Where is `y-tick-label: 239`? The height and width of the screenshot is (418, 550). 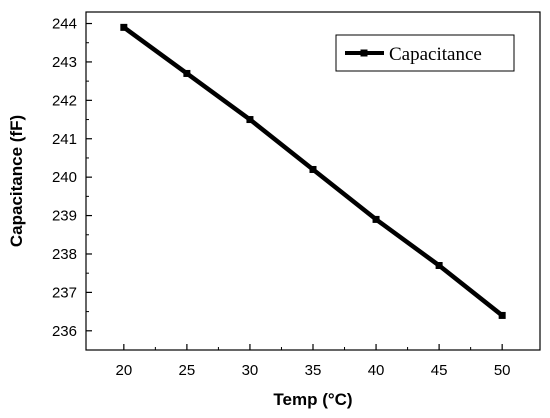
y-tick-label: 239 is located at coordinates (64, 216).